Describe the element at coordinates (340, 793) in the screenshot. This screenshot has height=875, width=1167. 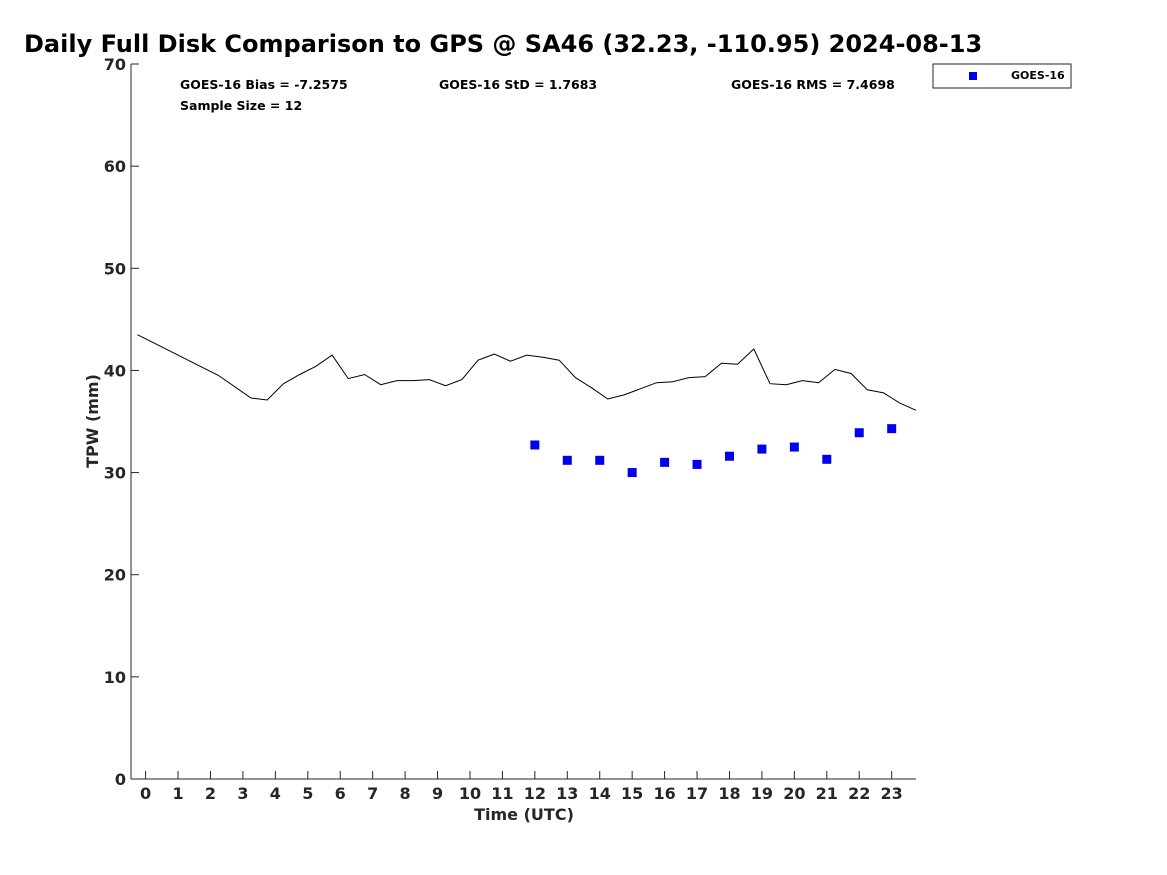
I see `x-tick-label: 6` at that location.